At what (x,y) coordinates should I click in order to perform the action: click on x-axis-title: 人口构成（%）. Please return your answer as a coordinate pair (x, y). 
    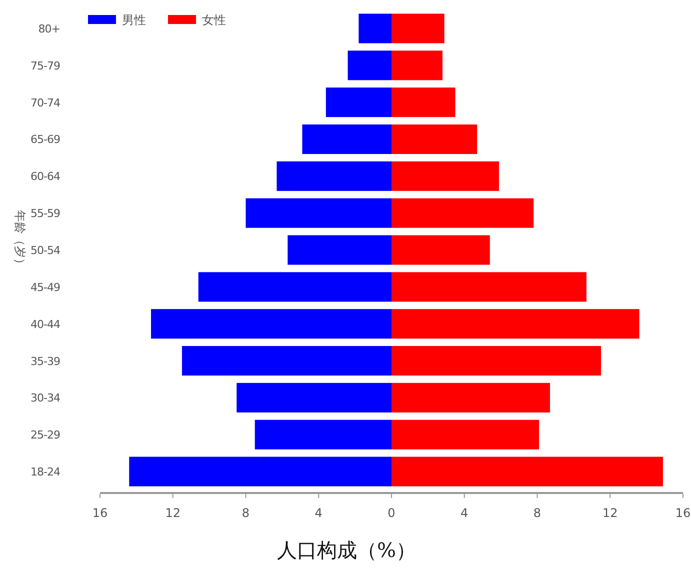
    Looking at the image, I should click on (346, 550).